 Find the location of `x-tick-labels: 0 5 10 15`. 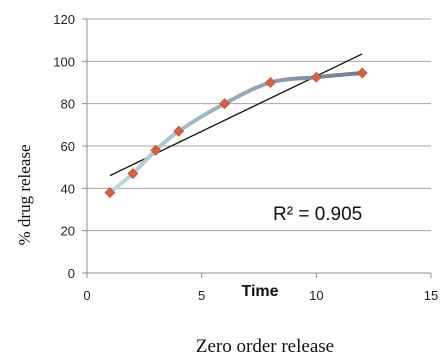

x-tick-labels: 0 5 10 15 is located at coordinates (260, 295).